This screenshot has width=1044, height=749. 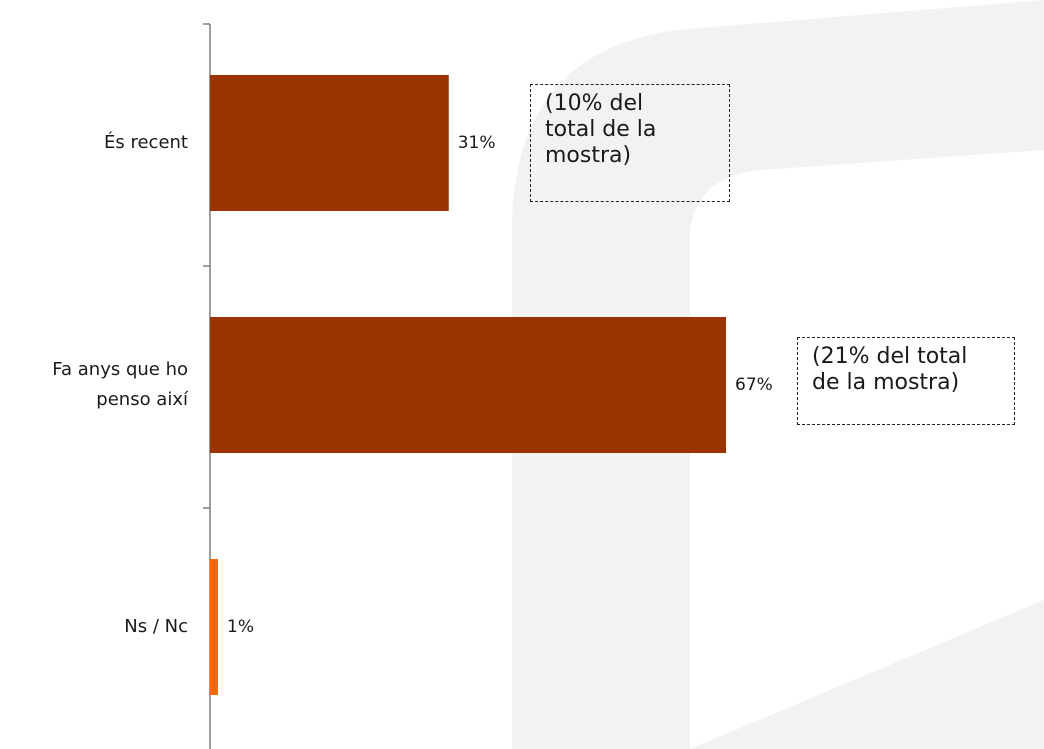 I want to click on annotation-callout: (21% del total de la mostra), so click(x=906, y=381).